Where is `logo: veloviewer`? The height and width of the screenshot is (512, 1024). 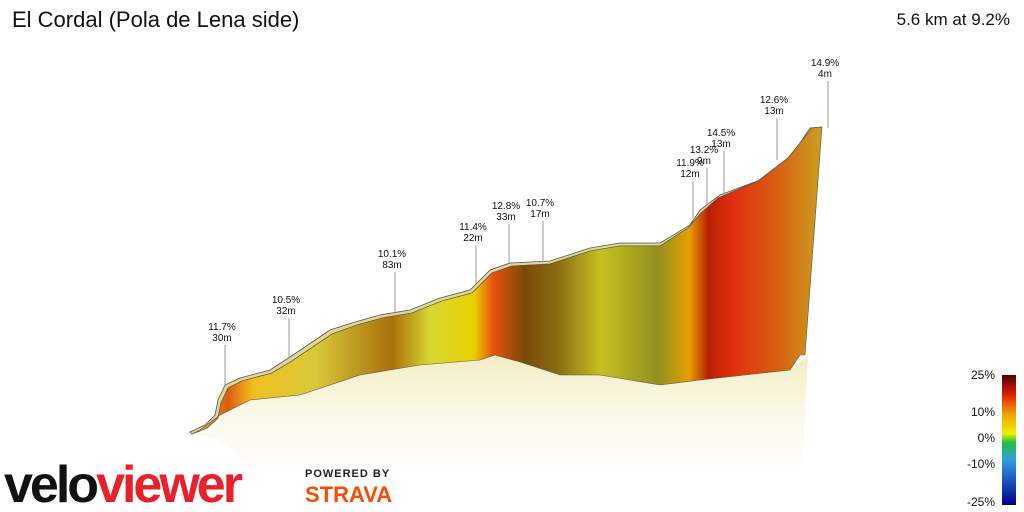 logo: veloviewer is located at coordinates (123, 484).